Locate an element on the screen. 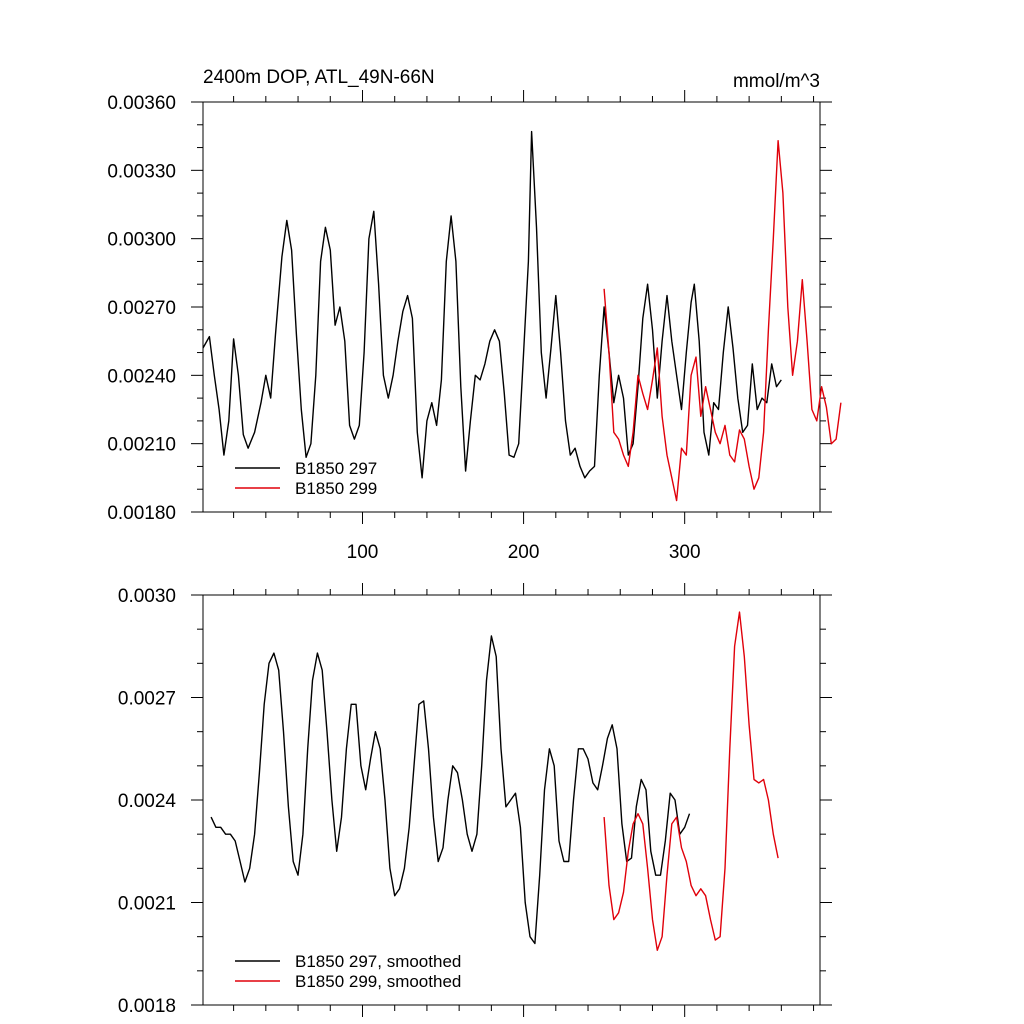  legend-label-1: B1850 297 is located at coordinates (336, 468).